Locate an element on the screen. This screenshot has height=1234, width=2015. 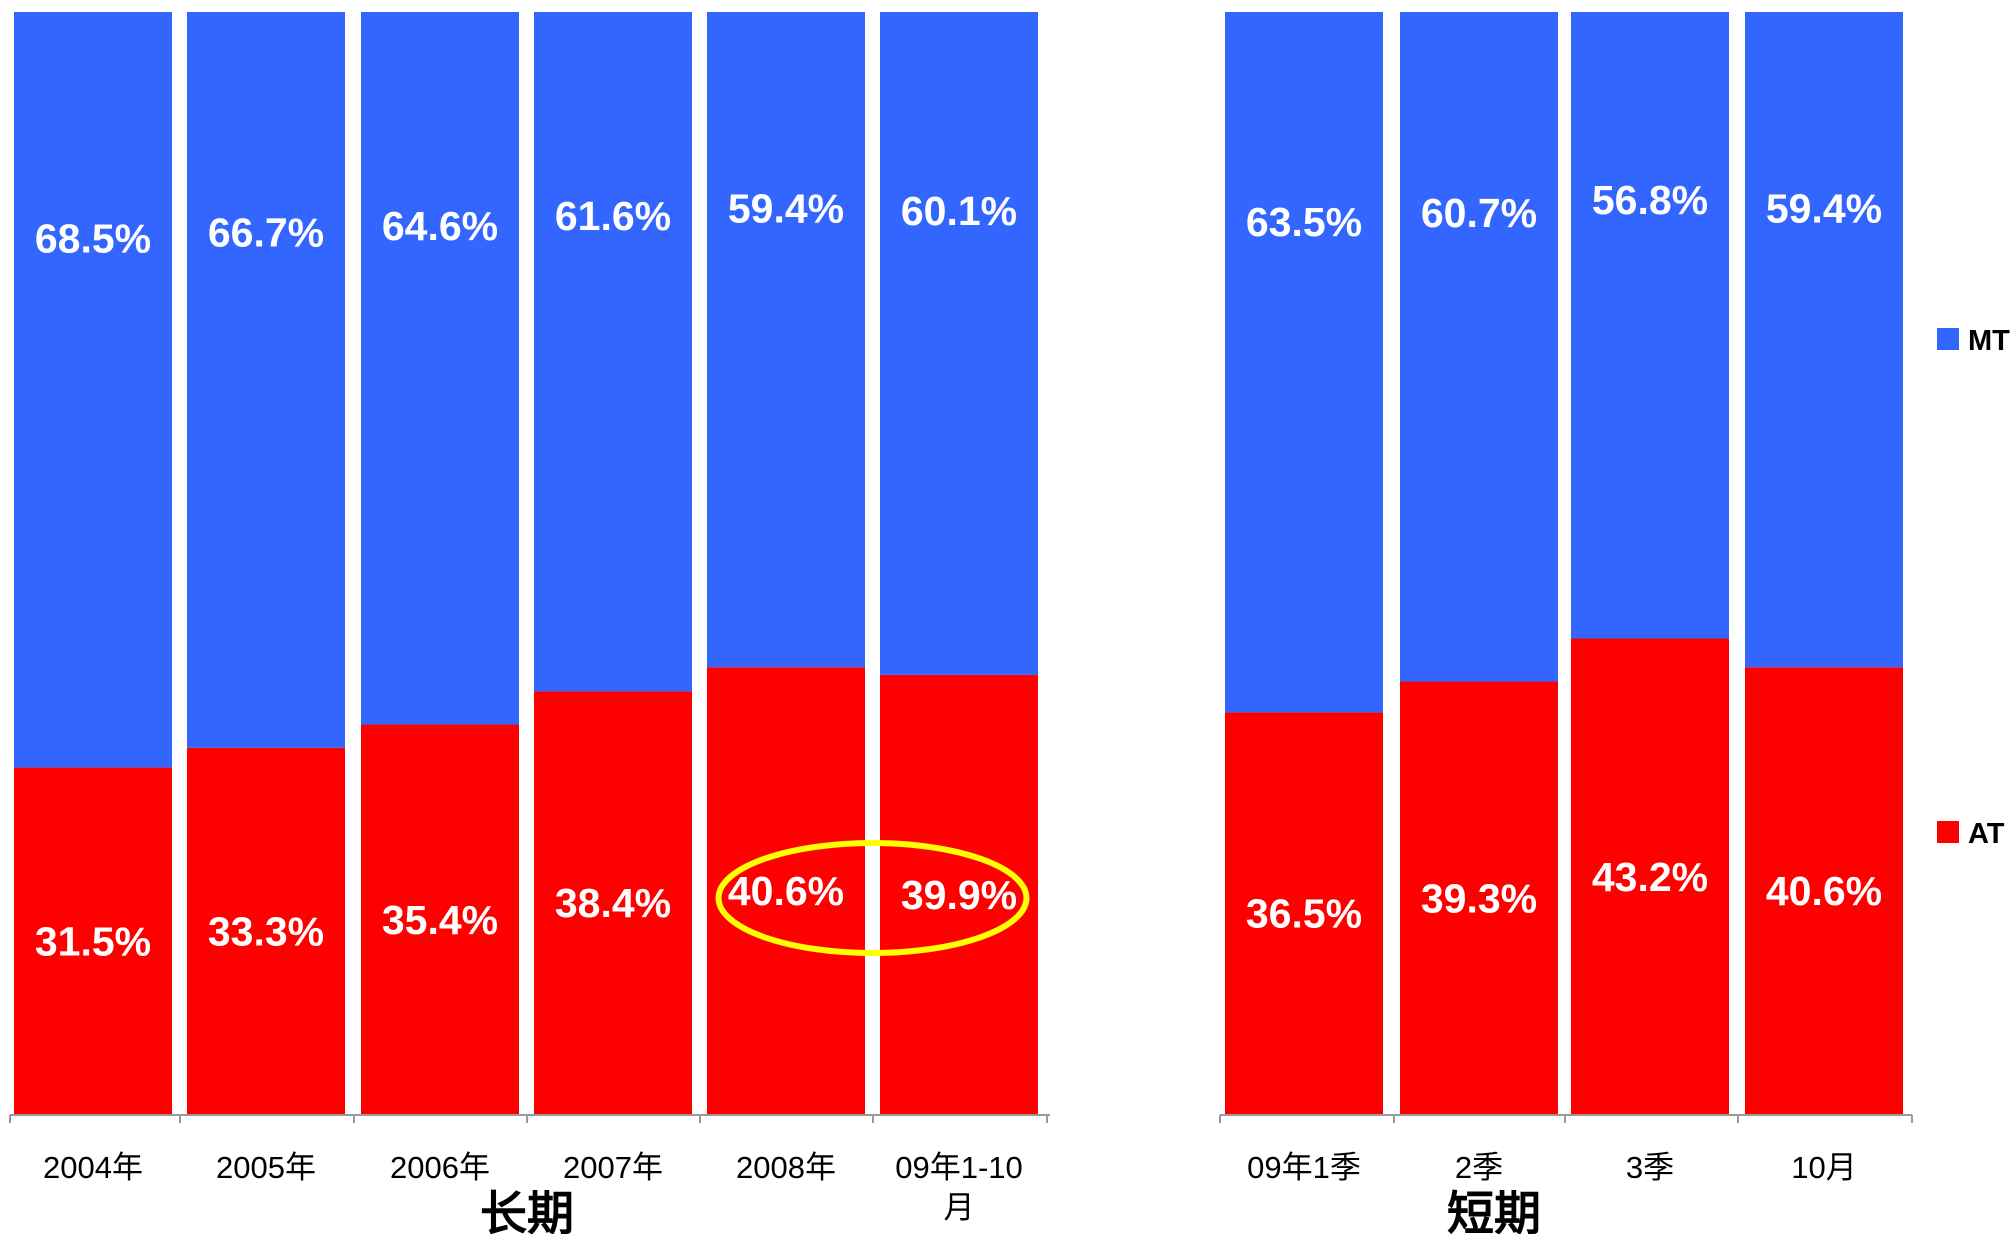
value-label-mt-2: 64.6% is located at coordinates (440, 226).